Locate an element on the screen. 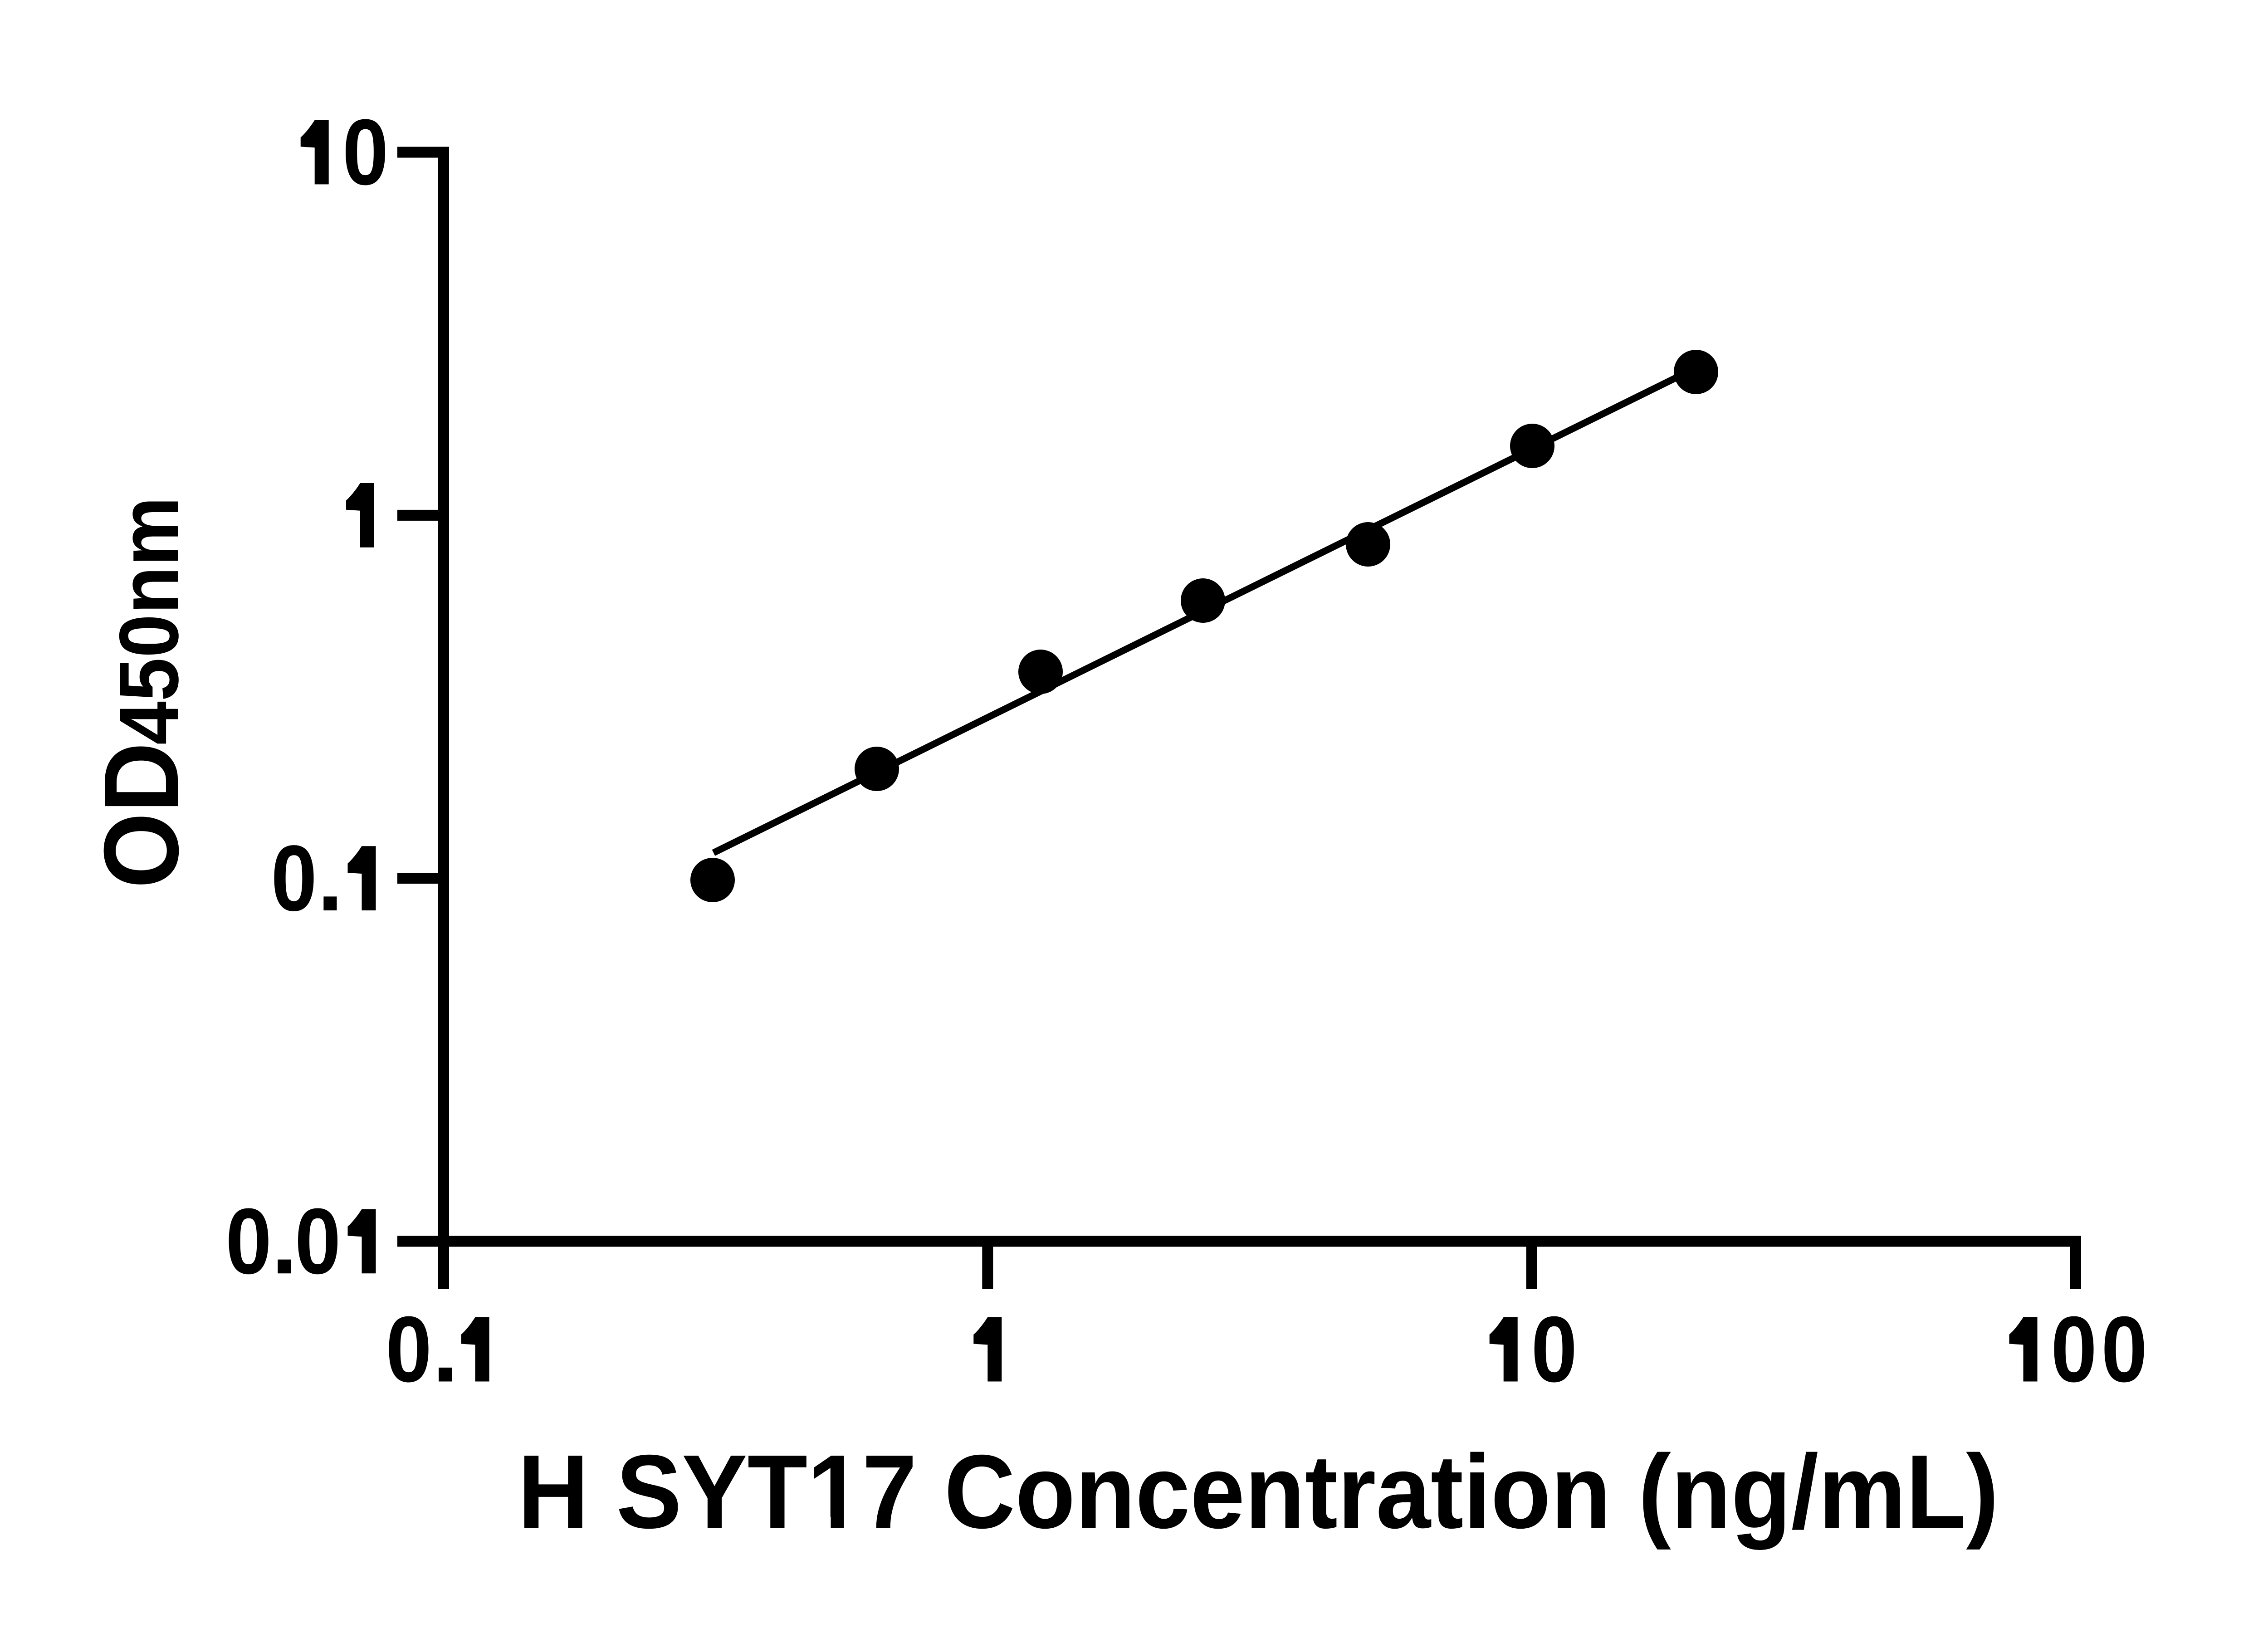 The width and height of the screenshot is (2268, 1633). svg-text: OD is located at coordinates (141, 816).